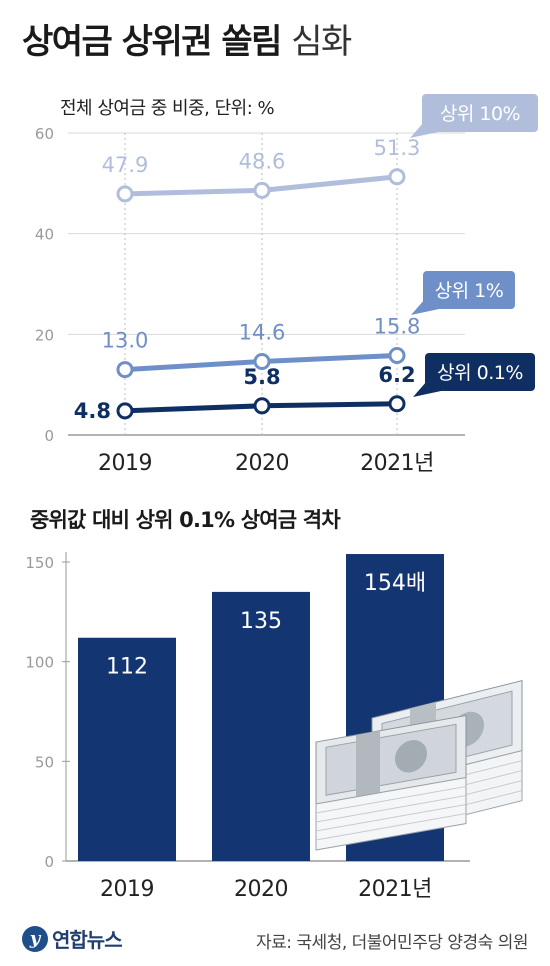 This screenshot has height=966, width=550. I want to click on yonhap-logo: y 연합뉴스, so click(72, 938).